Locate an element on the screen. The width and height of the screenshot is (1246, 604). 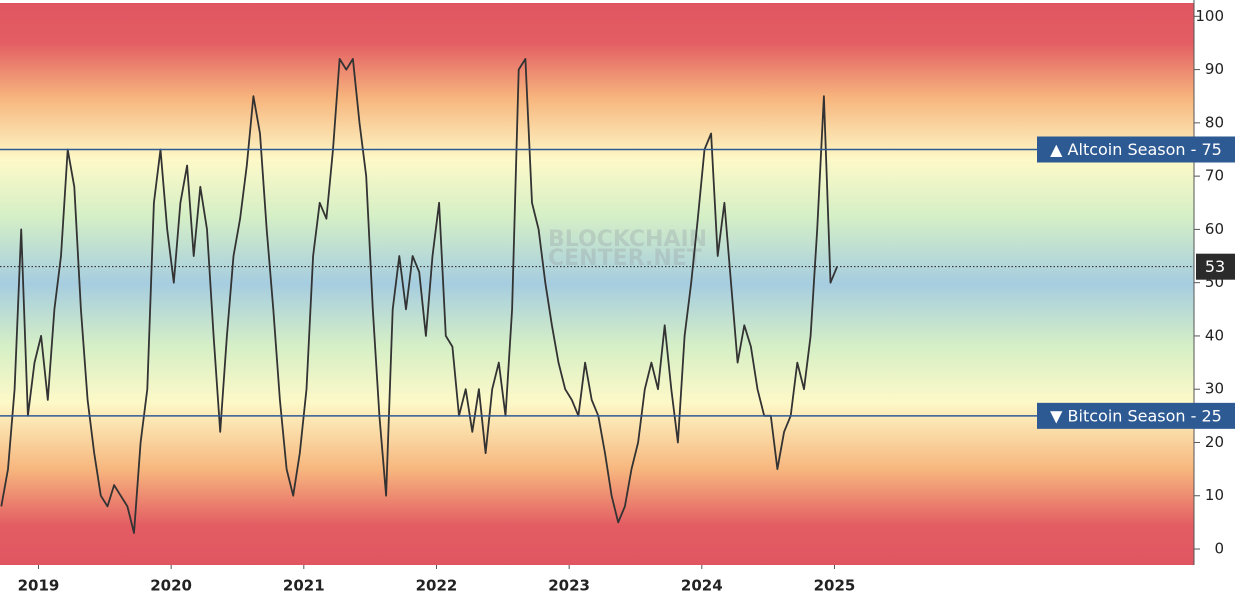
y-tick-label: 100 is located at coordinates (1209, 16).